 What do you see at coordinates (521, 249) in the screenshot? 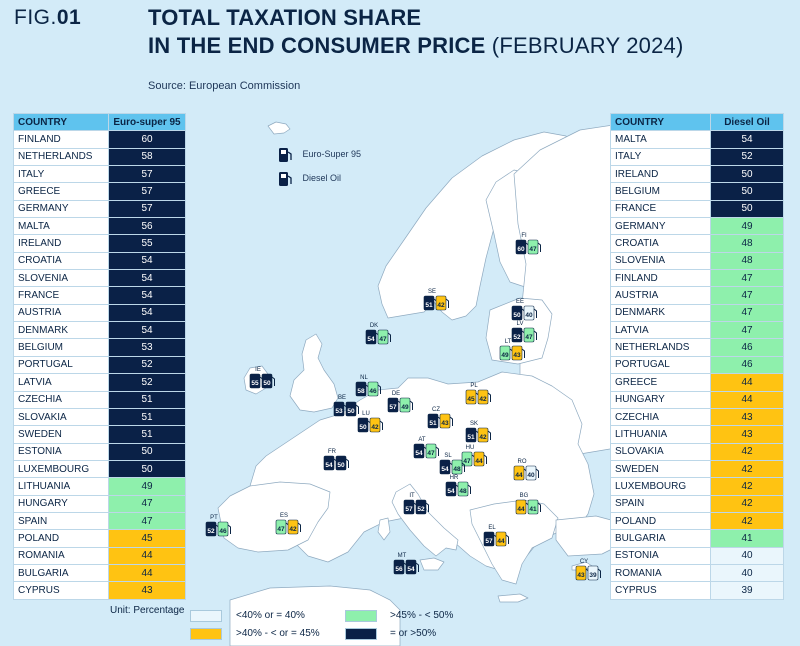
I see `pump-value: 60` at bounding box center [521, 249].